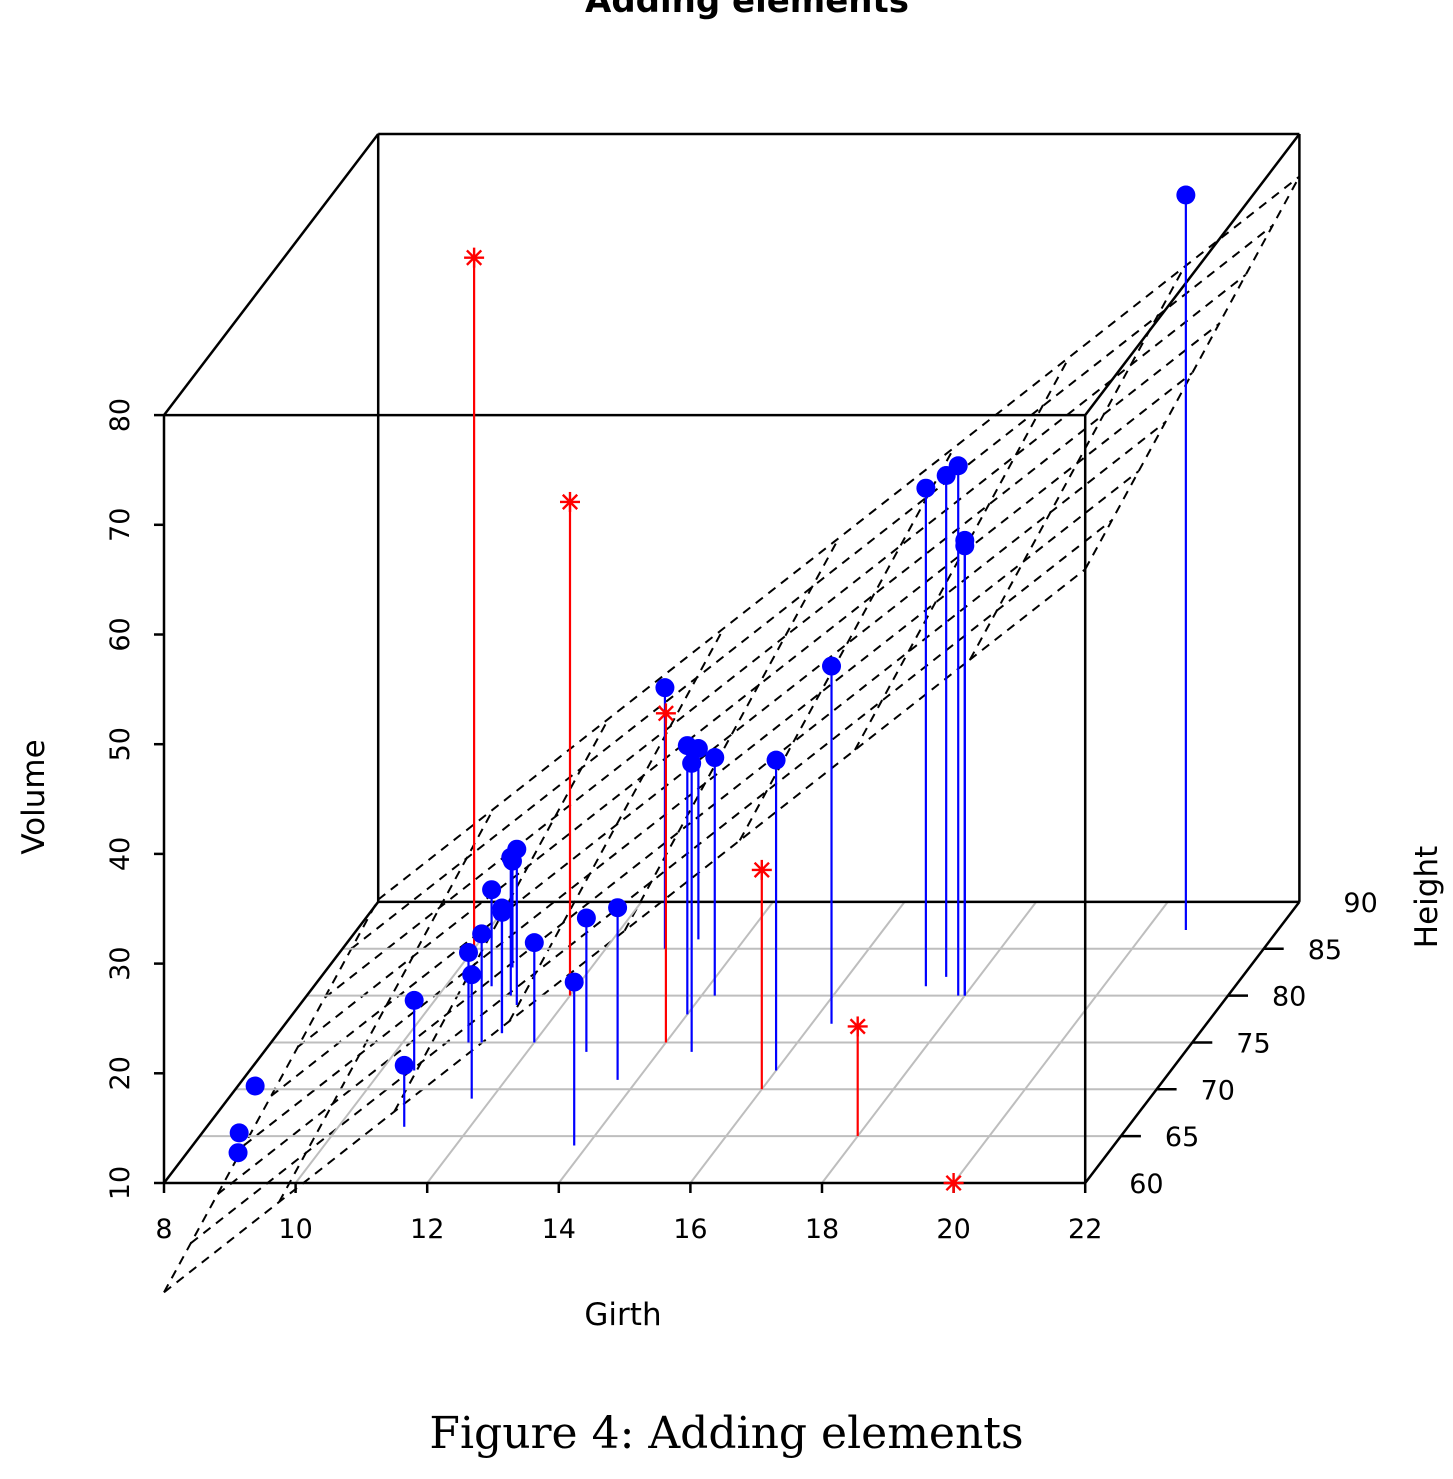 Image resolution: width=1453 pixels, height=1479 pixels. What do you see at coordinates (690, 1229) in the screenshot?
I see `x-tick-label: 16` at bounding box center [690, 1229].